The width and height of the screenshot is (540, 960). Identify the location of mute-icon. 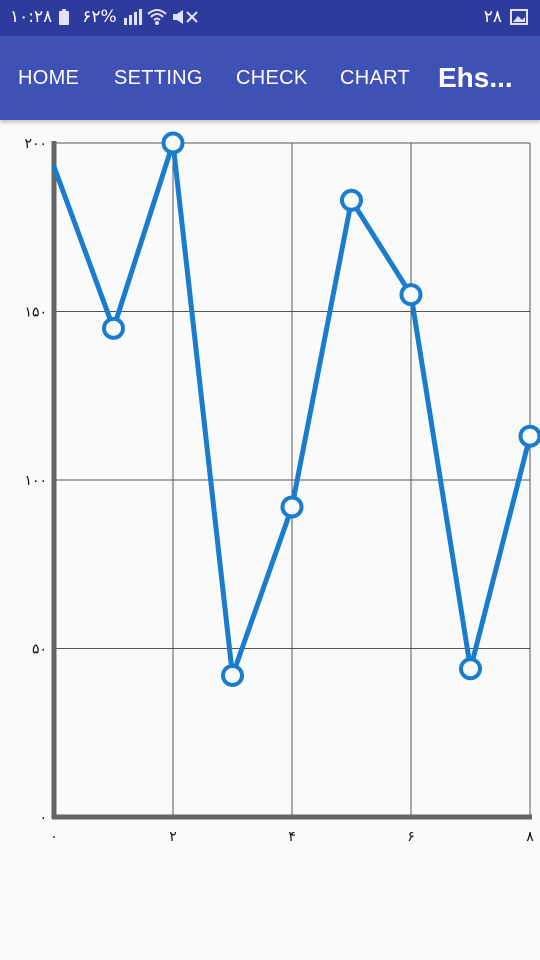
(184, 17).